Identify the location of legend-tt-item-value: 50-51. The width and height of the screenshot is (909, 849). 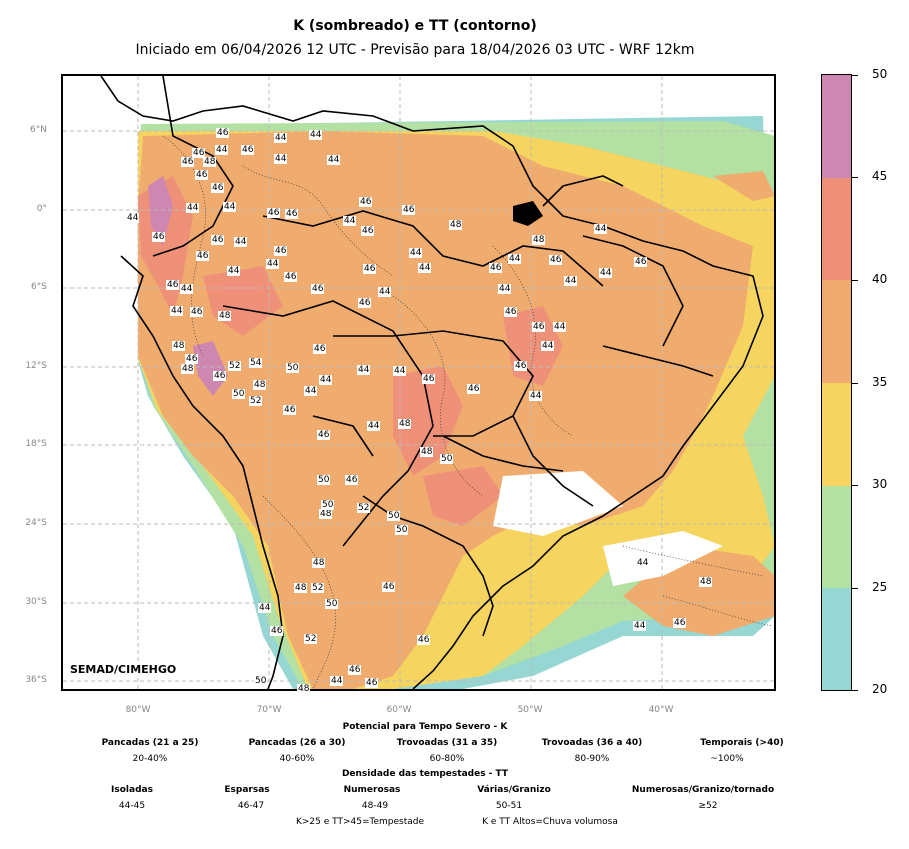
(509, 806).